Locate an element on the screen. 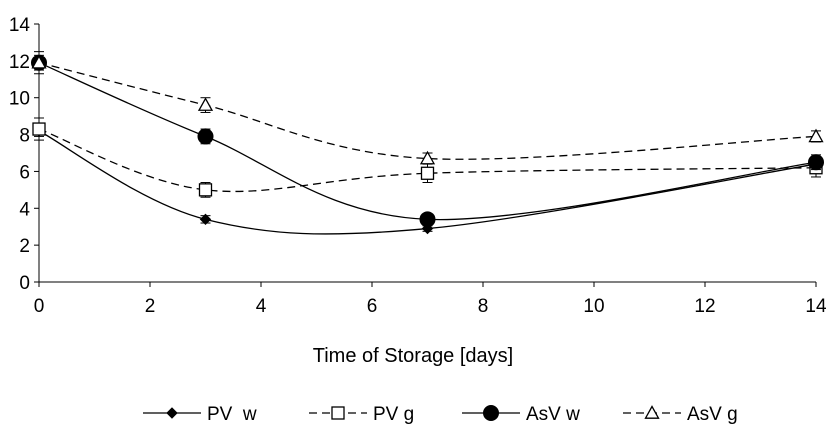 The image size is (830, 441). y-tick-label: 0 is located at coordinates (24, 283).